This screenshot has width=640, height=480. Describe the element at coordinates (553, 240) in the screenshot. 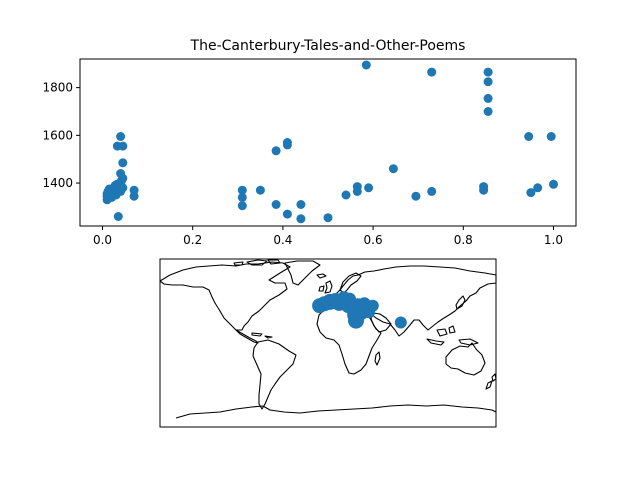

I see `x-tick-label-5: 1.0` at that location.